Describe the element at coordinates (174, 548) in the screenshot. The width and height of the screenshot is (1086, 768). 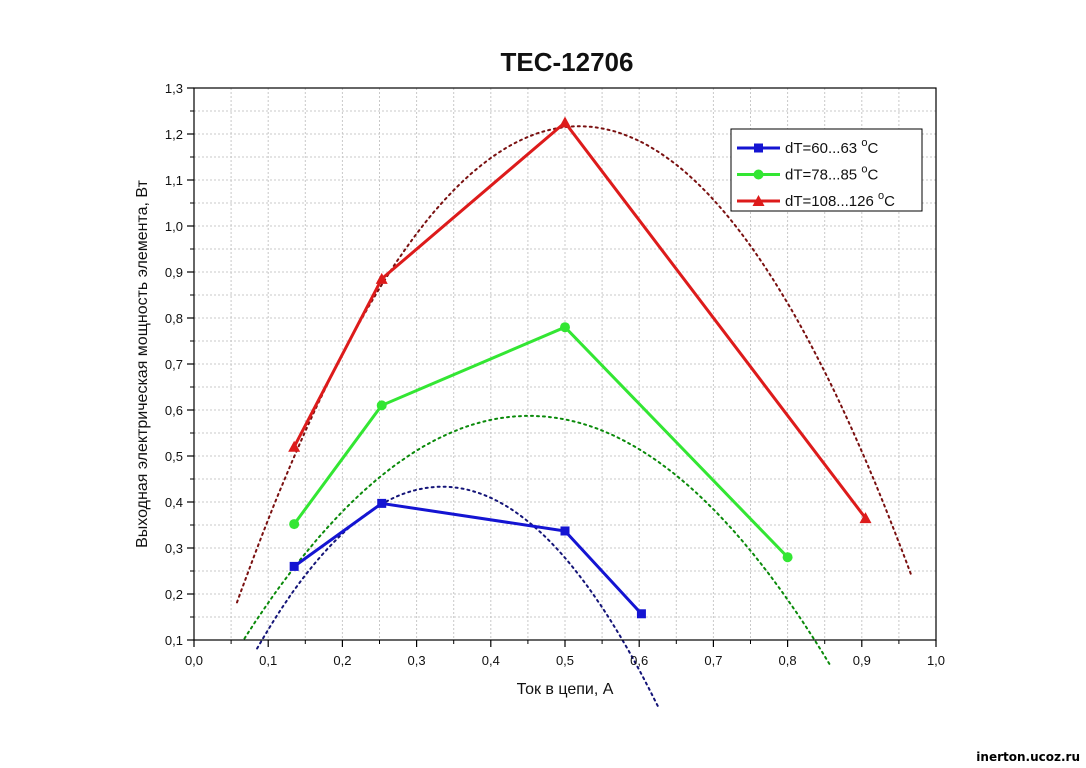
I see `y-tick-label: 0,3` at that location.